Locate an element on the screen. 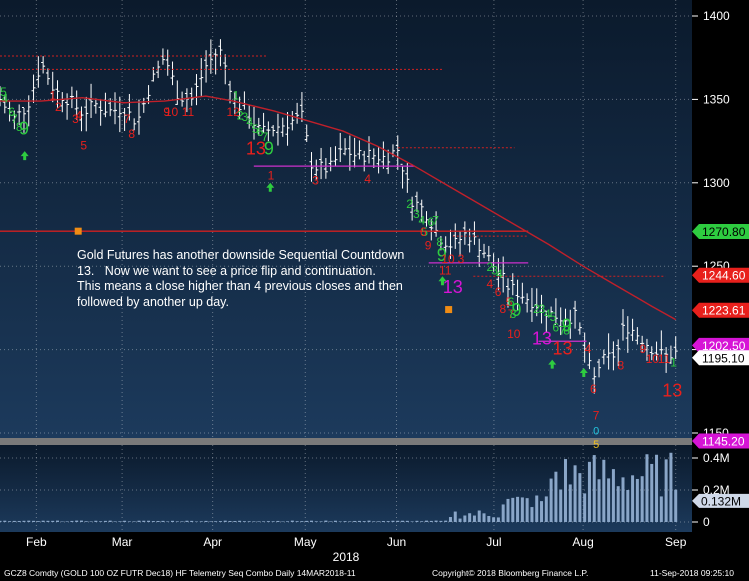  x-month-label: Aug is located at coordinates (582, 542).